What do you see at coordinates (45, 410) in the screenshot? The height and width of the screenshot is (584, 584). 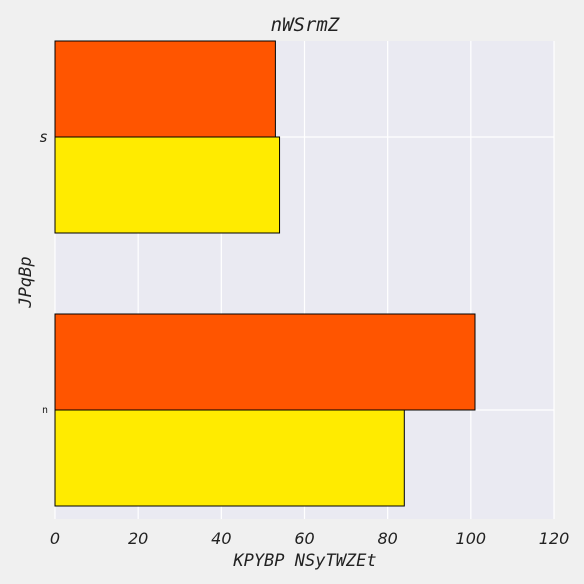 I see `y-tick-label-n: n` at bounding box center [45, 410].